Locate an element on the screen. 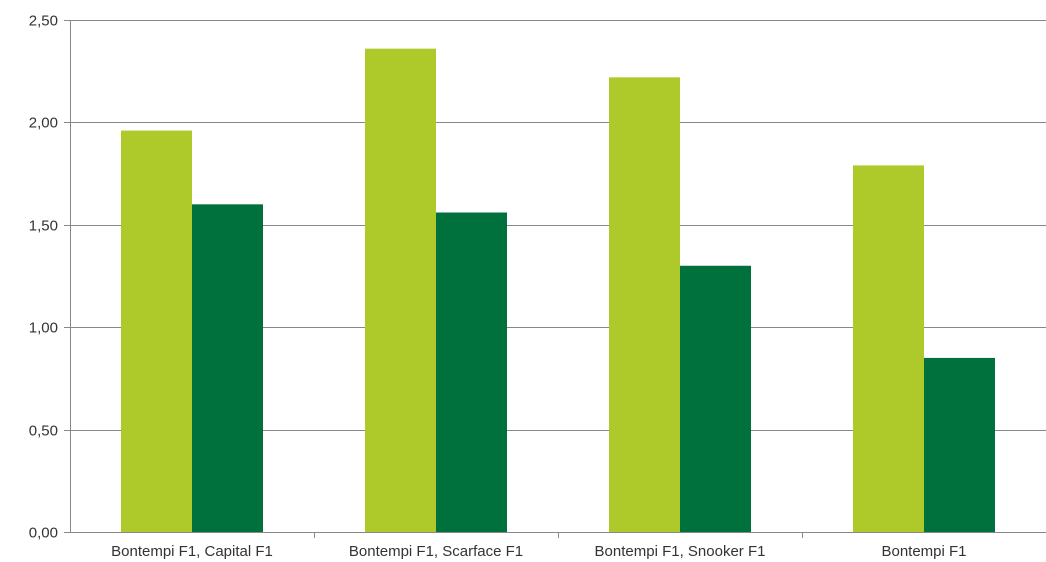 The image size is (1046, 562). y-tick-label: 0,50 is located at coordinates (43, 431).